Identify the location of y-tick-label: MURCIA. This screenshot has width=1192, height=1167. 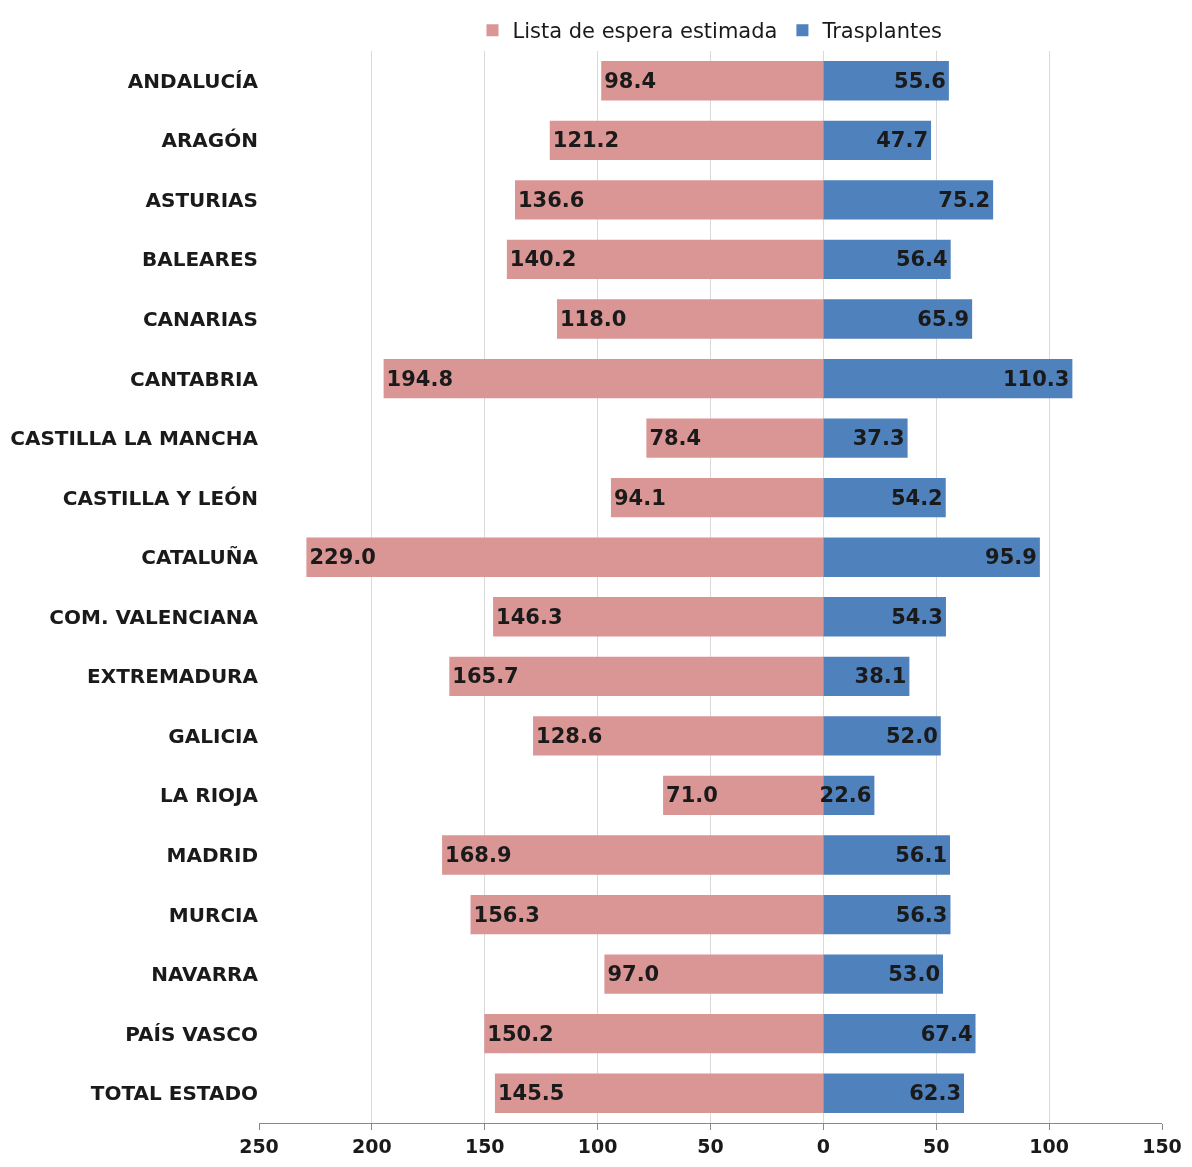
(213, 914).